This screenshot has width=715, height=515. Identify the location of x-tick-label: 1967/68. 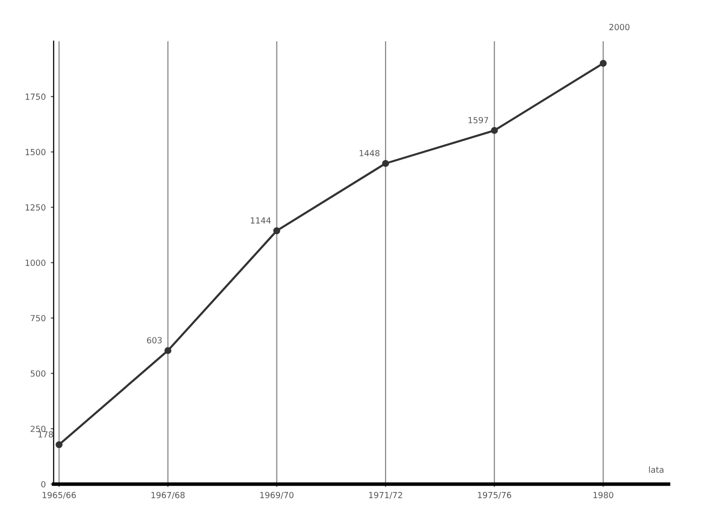
(168, 495).